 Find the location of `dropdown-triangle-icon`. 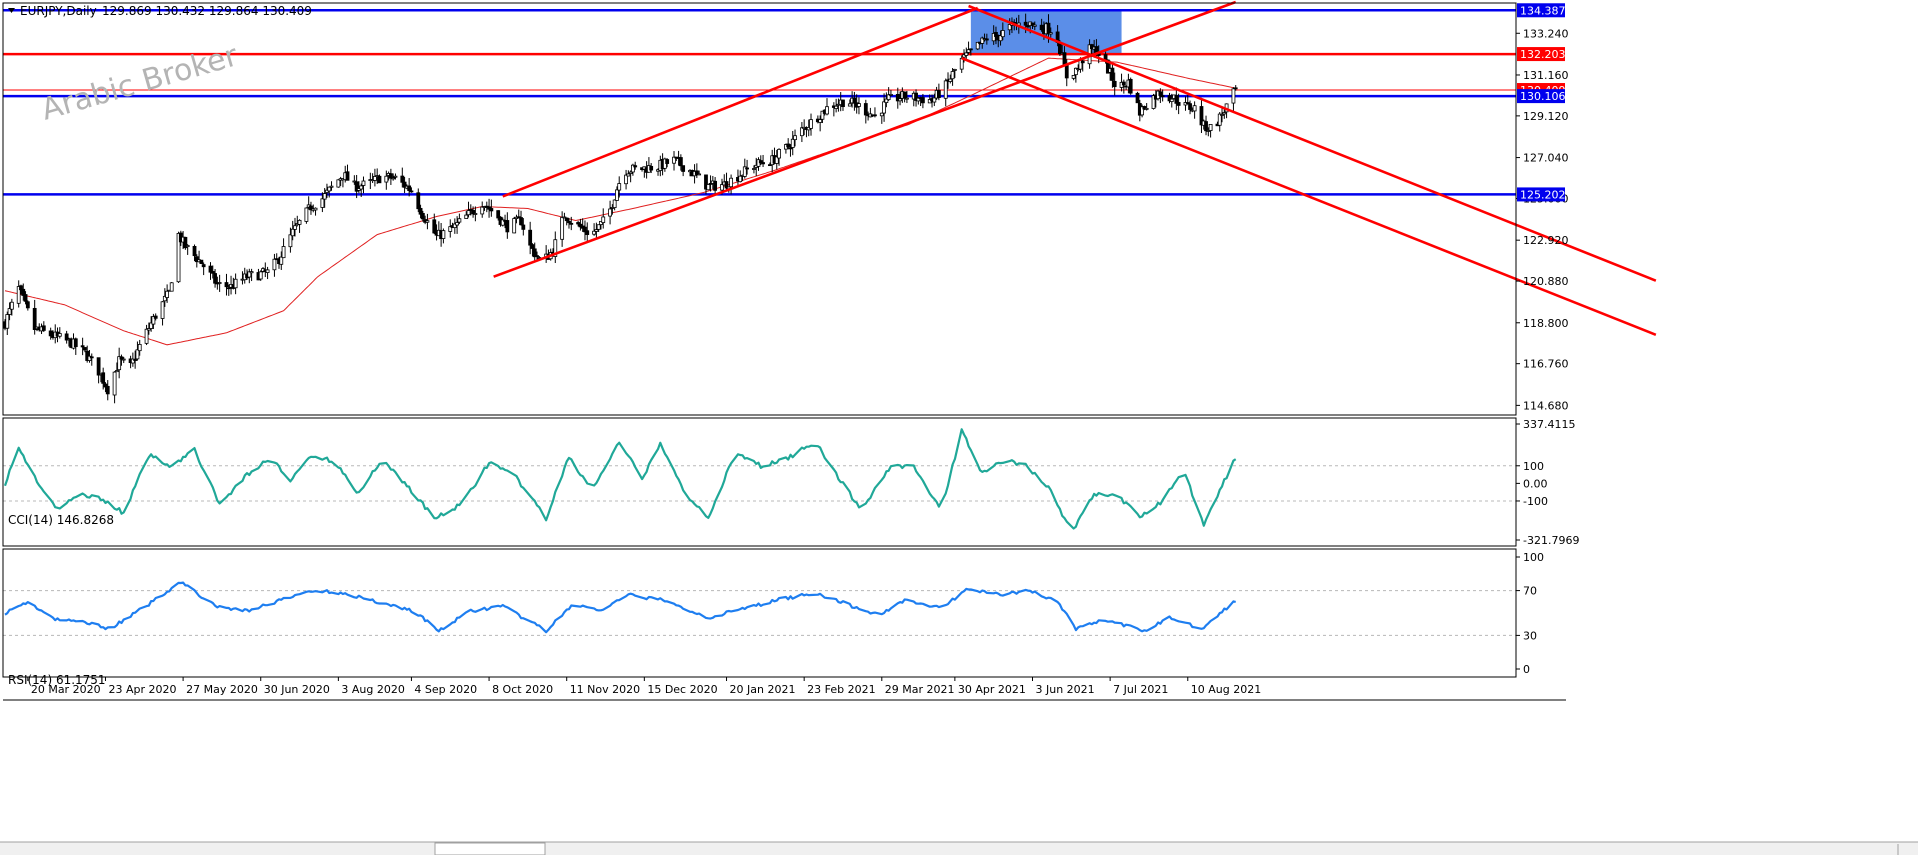

dropdown-triangle-icon is located at coordinates (11, 10).